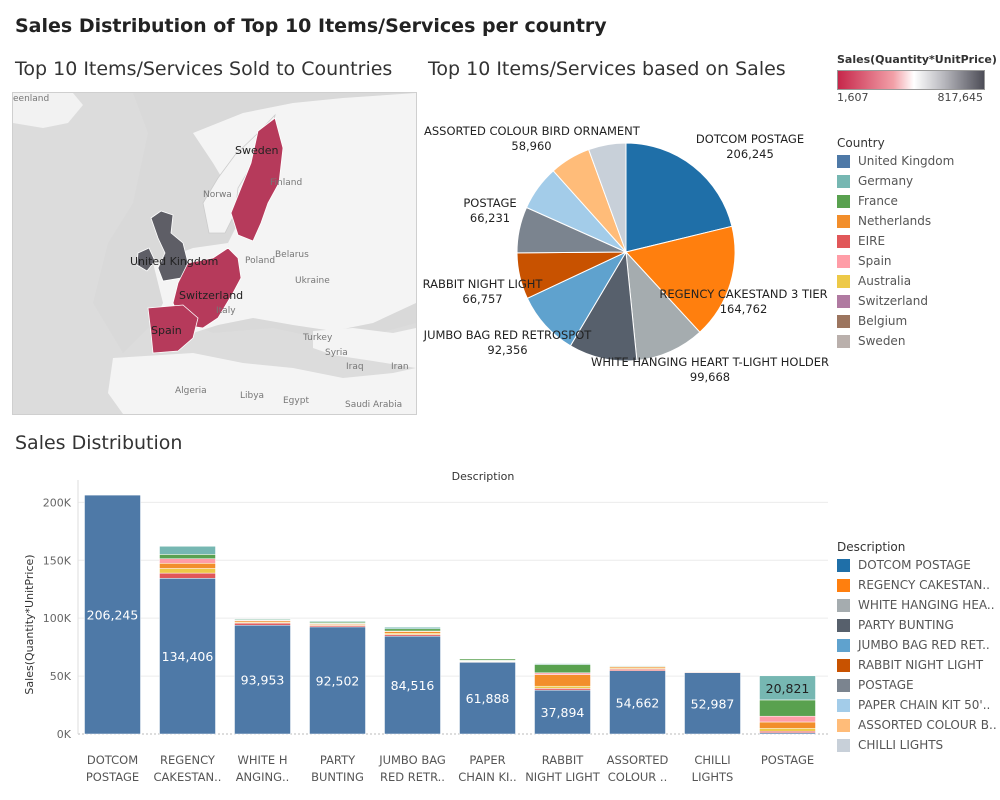 This screenshot has width=1000, height=800. Describe the element at coordinates (917, 261) in the screenshot. I see `country-legend-item-spain: Spain` at that location.